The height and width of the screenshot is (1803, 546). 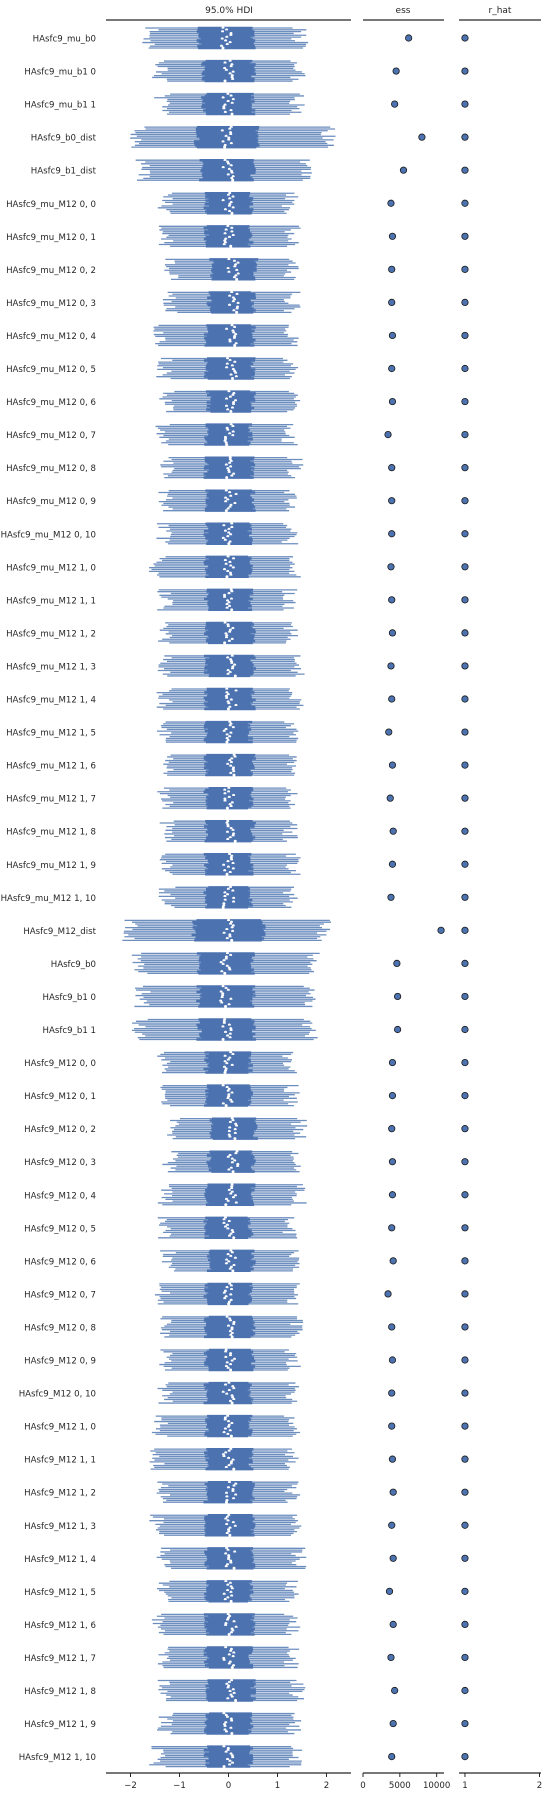 What do you see at coordinates (246, 1096) in the screenshot?
I see `forest-row: HAsfc9_M12 0, 1` at bounding box center [246, 1096].